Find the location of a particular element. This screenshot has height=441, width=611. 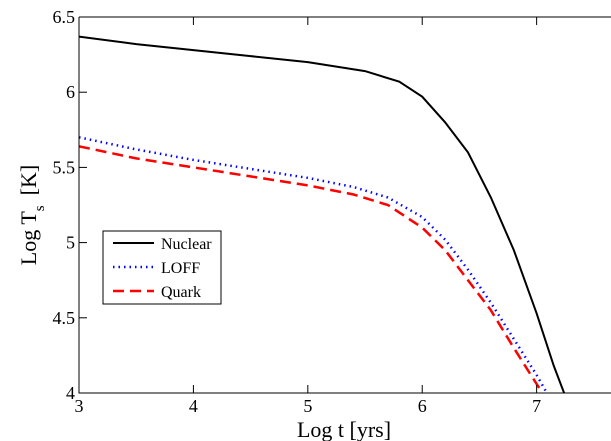

legend-label-quark: Quark is located at coordinates (181, 292).